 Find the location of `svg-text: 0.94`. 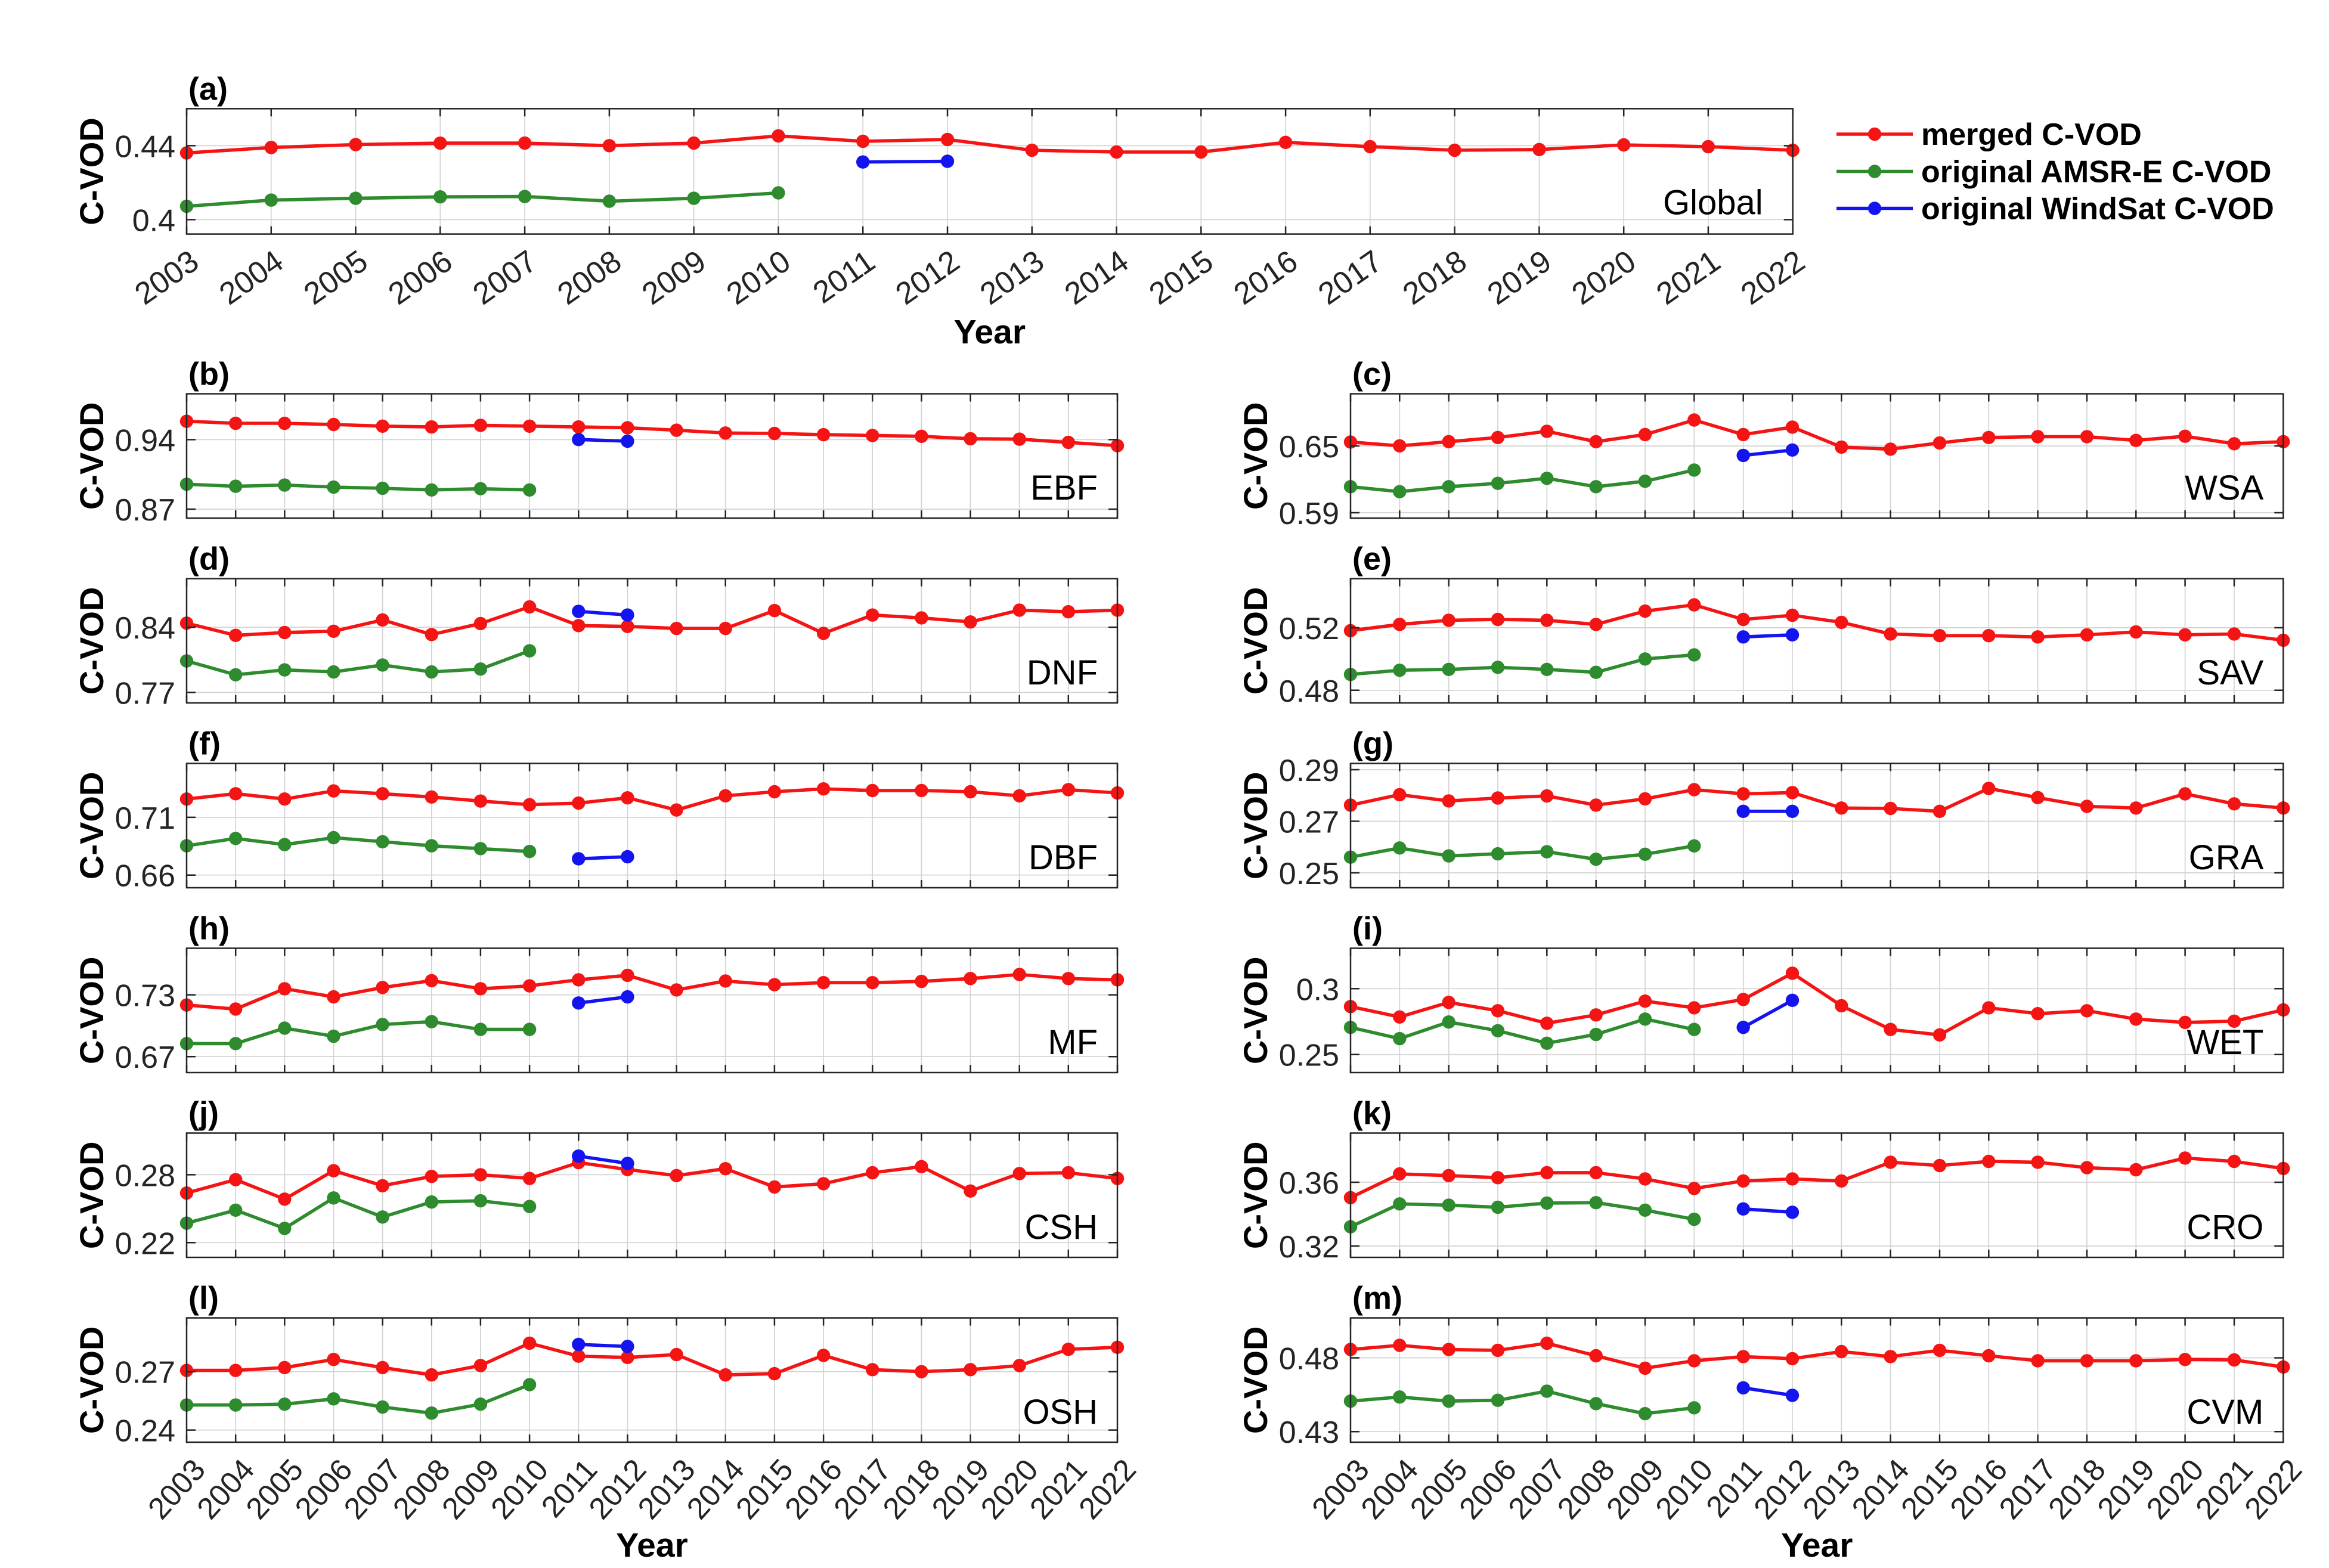

svg-text: 0.94 is located at coordinates (145, 440).